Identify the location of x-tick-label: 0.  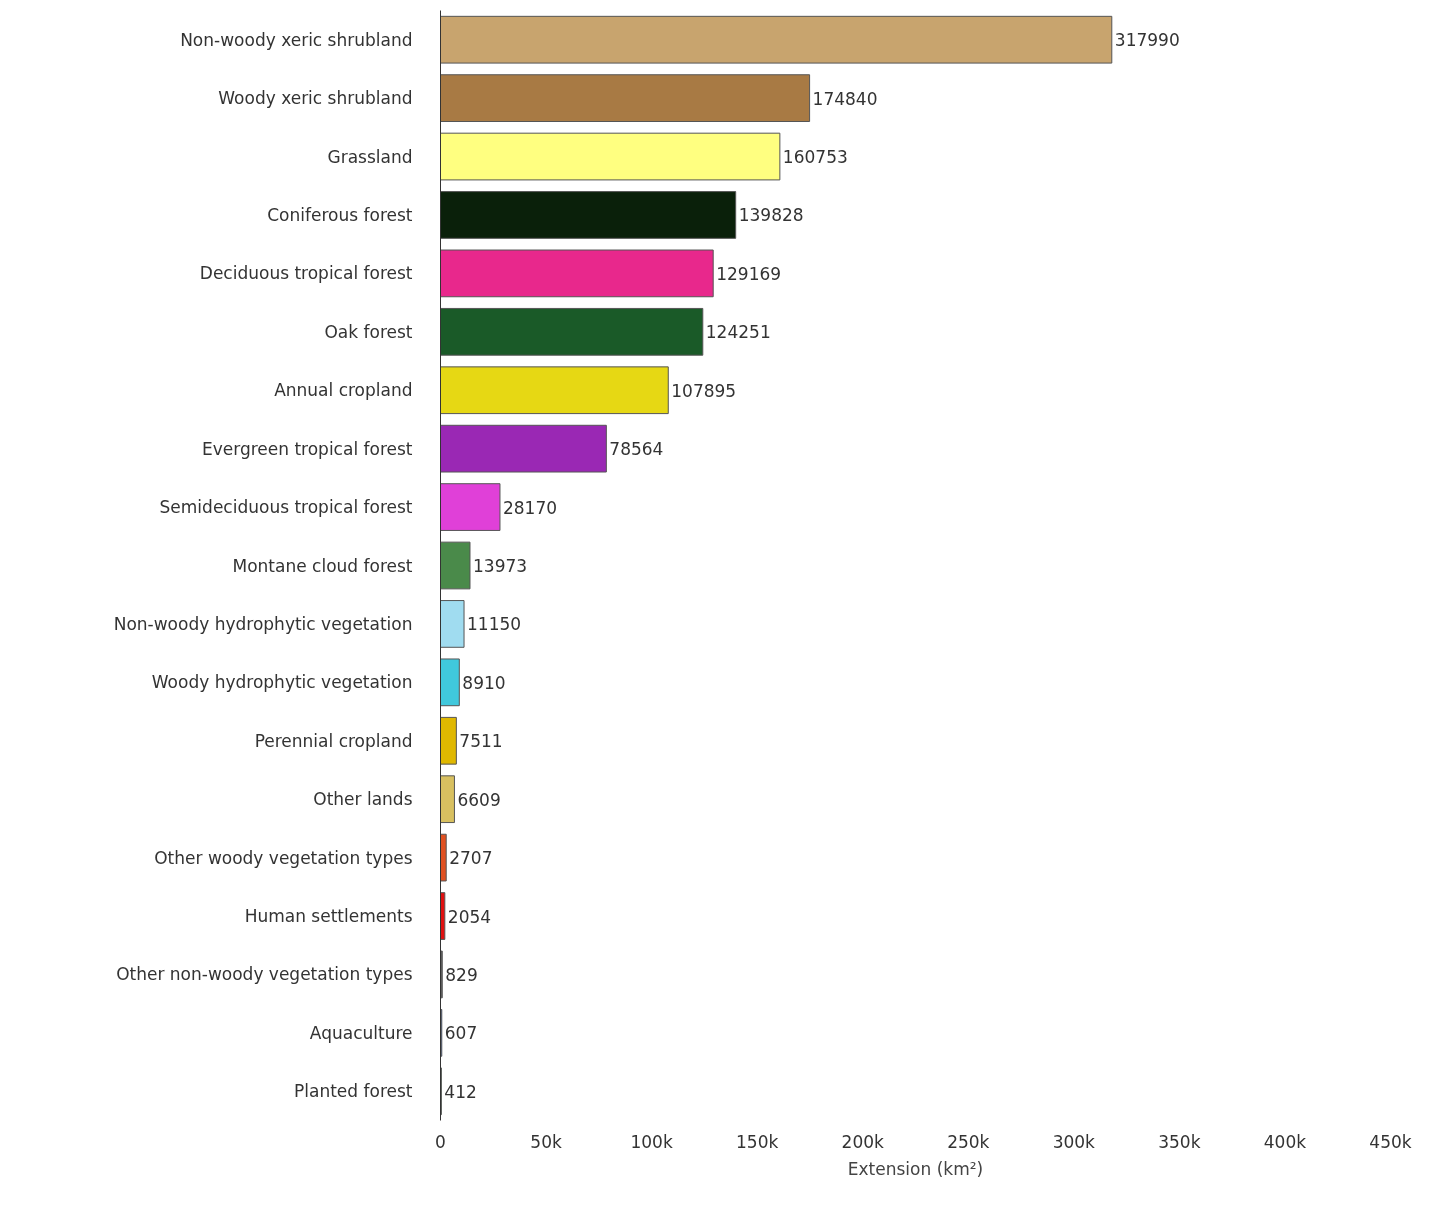
(440, 1141).